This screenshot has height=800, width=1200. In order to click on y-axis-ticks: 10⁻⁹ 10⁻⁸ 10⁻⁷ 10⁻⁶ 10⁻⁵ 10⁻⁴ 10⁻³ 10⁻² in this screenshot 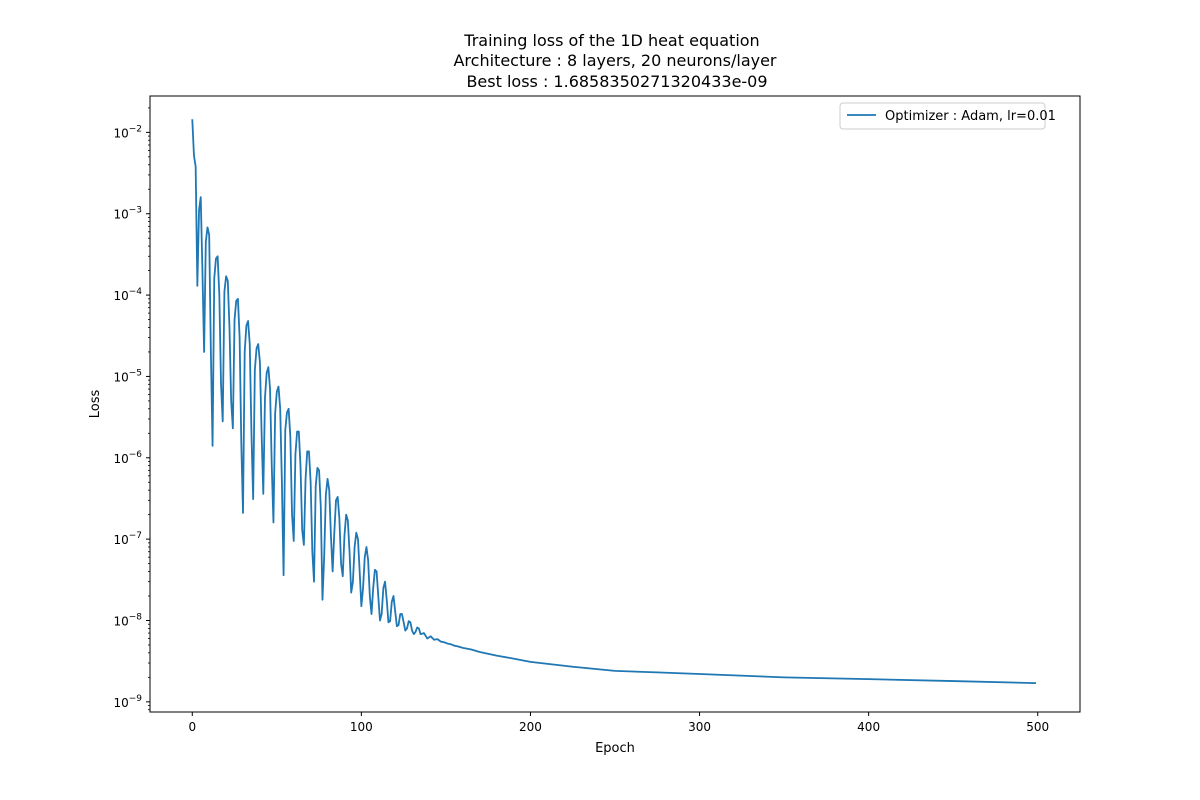, I will do `click(131, 409)`.